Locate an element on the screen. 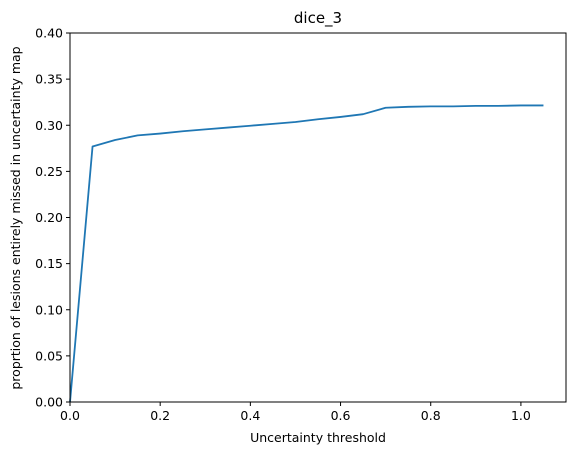 The height and width of the screenshot is (455, 576). y-tick-label: 0.25 is located at coordinates (49, 171).